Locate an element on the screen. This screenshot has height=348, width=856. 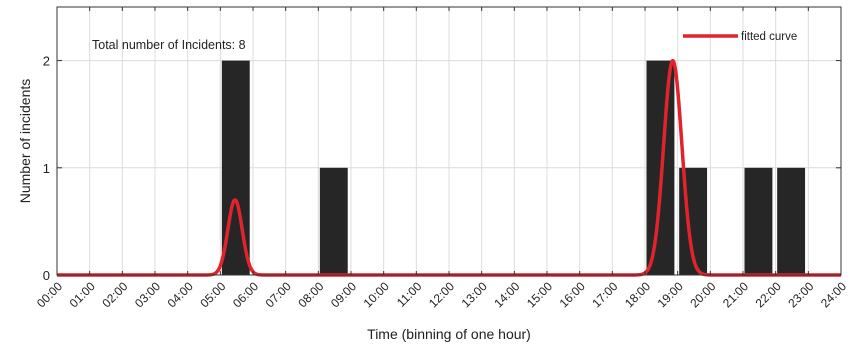
x-tick-label: 01:00 is located at coordinates (82, 294).